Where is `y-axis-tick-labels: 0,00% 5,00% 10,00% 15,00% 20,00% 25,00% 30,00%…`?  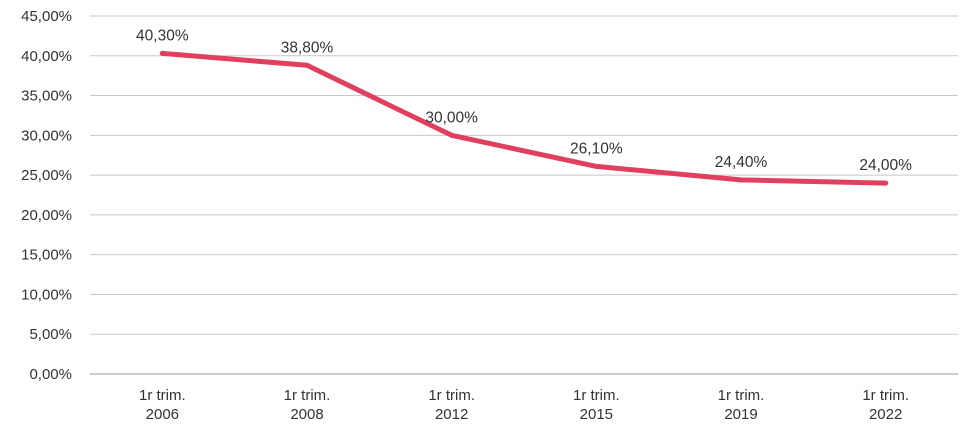 y-axis-tick-labels: 0,00% 5,00% 10,00% 15,00% 20,00% 25,00% 30,00%… is located at coordinates (46, 195).